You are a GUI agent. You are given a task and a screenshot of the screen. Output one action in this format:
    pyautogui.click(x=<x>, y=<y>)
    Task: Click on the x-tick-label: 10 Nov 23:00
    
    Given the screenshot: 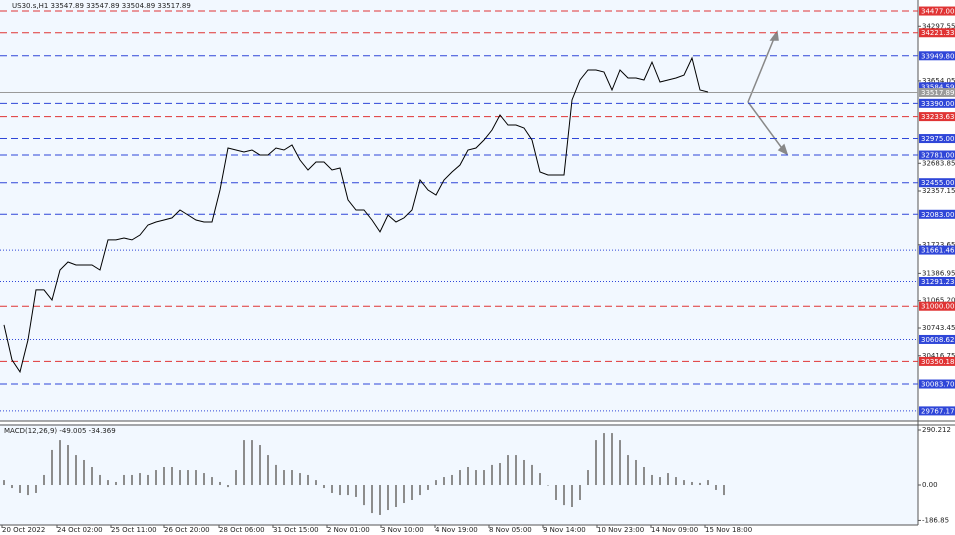 What is the action you would take?
    pyautogui.click(x=620, y=530)
    